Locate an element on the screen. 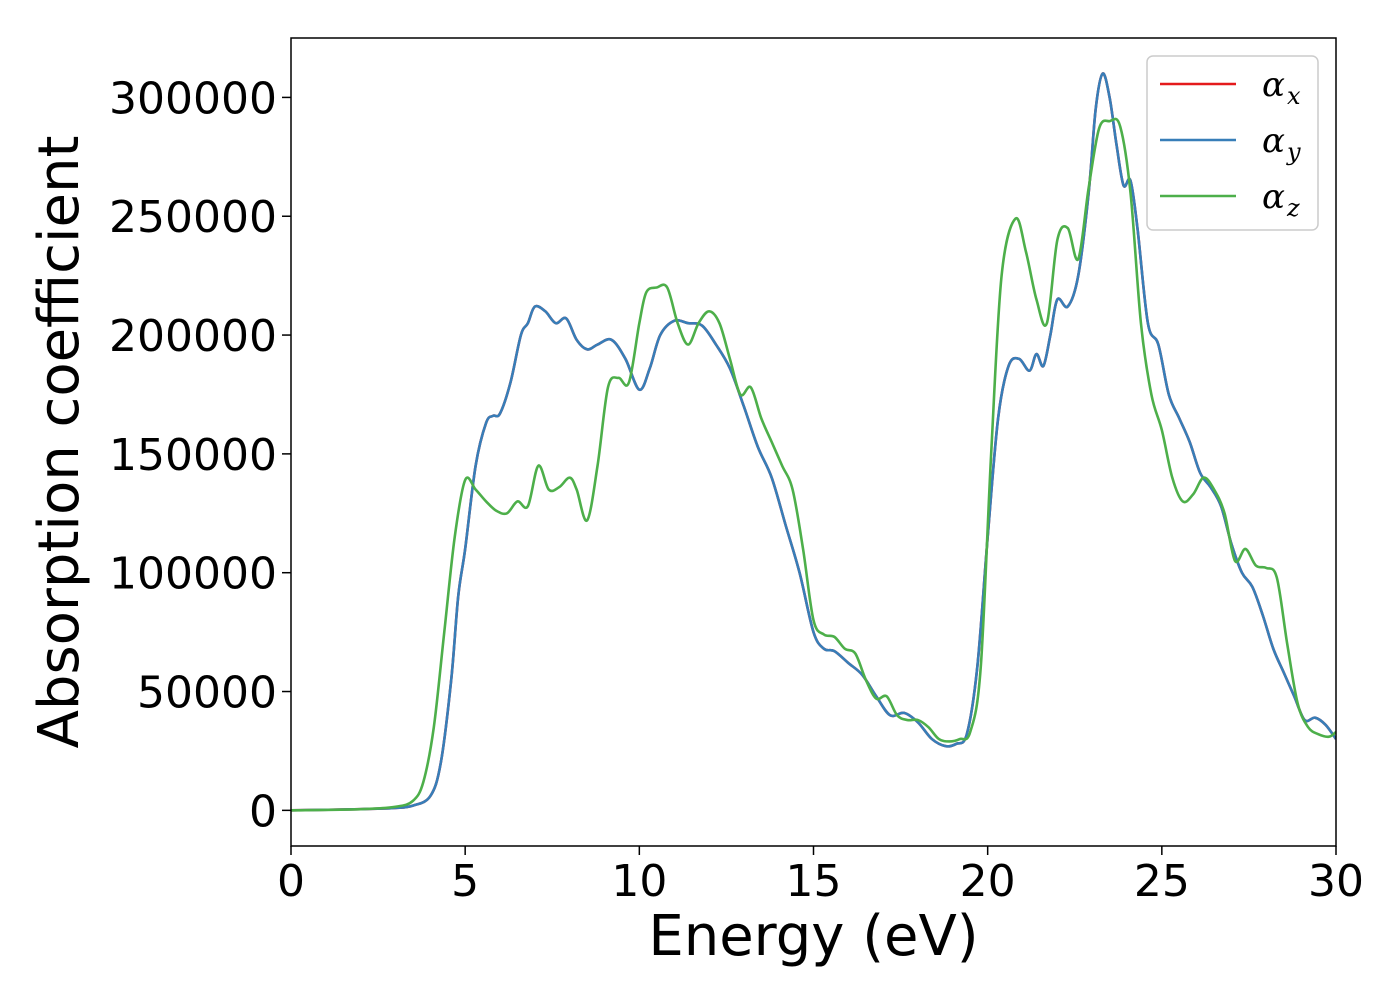 Image resolution: width=1400 pixels, height=1000 pixels. legend-label-subscript: z is located at coordinates (1293, 208).